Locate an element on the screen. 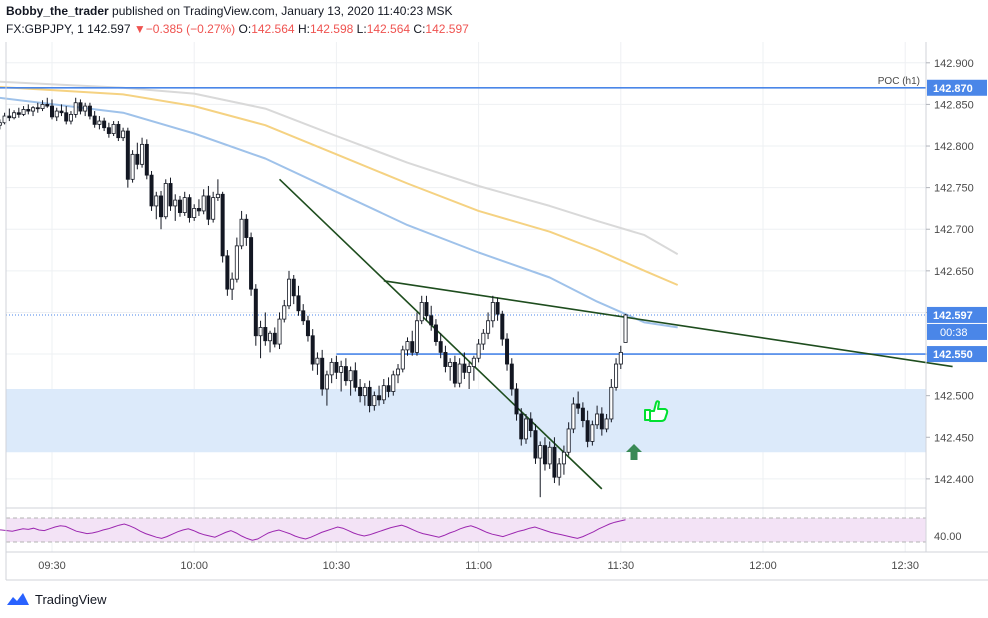 The width and height of the screenshot is (988, 618). change-value: −0.385 (−0.27%) is located at coordinates (190, 29).